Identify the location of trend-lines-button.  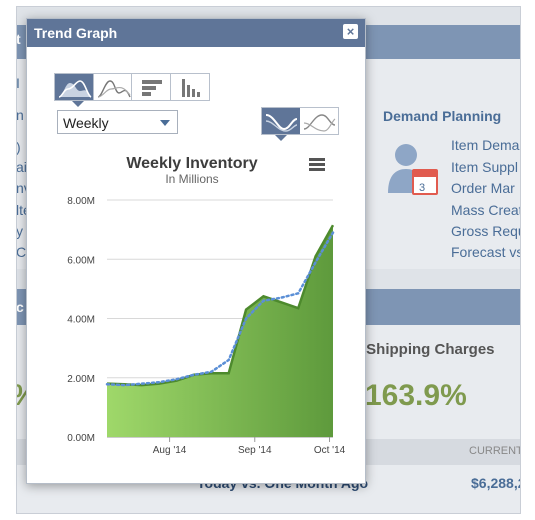
(319, 121).